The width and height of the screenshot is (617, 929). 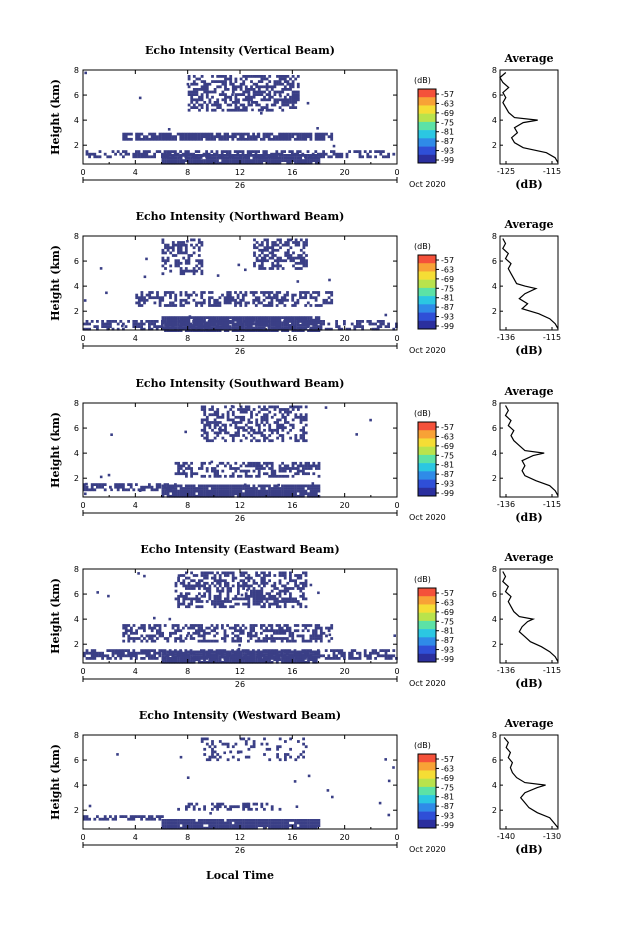 I want to click on average-y-tick-label: 6, so click(x=494, y=760).